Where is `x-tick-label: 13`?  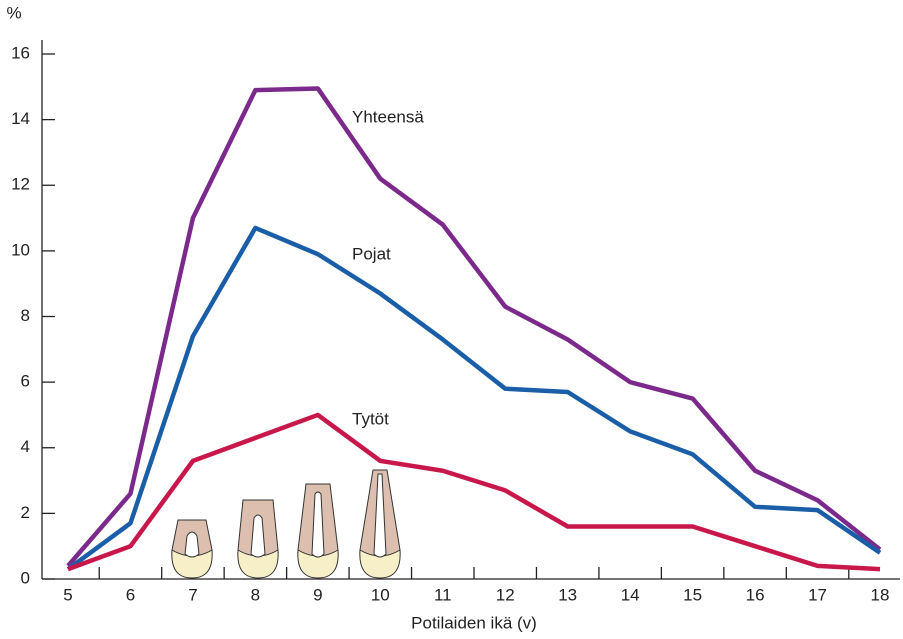
x-tick-label: 13 is located at coordinates (567, 594).